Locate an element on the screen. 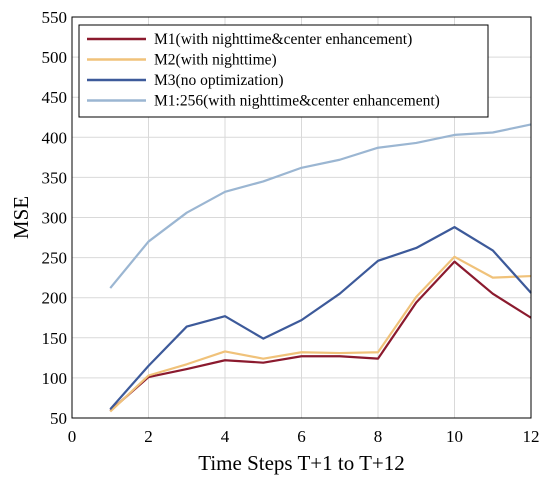 Image resolution: width=550 pixels, height=478 pixels. legend-label: M3(no optimization) is located at coordinates (219, 80).